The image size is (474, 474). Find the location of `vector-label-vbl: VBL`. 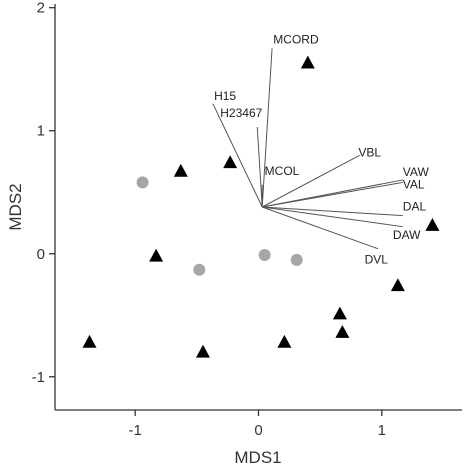

vector-label-vbl: VBL is located at coordinates (369, 153).